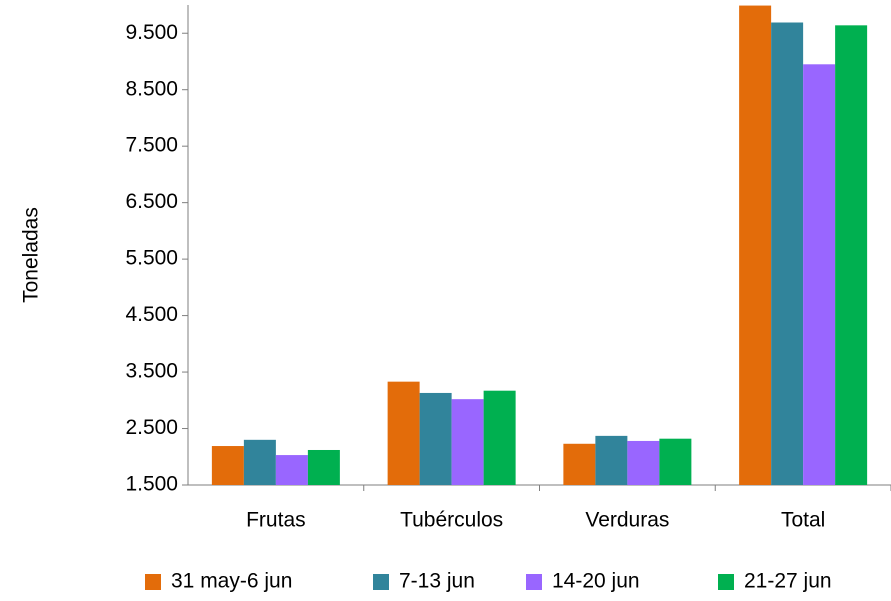 The height and width of the screenshot is (601, 891). What do you see at coordinates (151, 258) in the screenshot?
I see `y-tick-label: 5.500` at bounding box center [151, 258].